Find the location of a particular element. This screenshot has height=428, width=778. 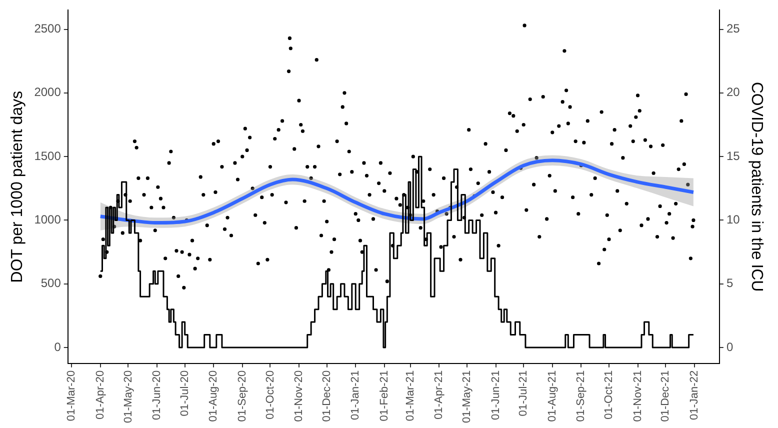

x-tick-label: 01-Sep-21 is located at coordinates (581, 396).